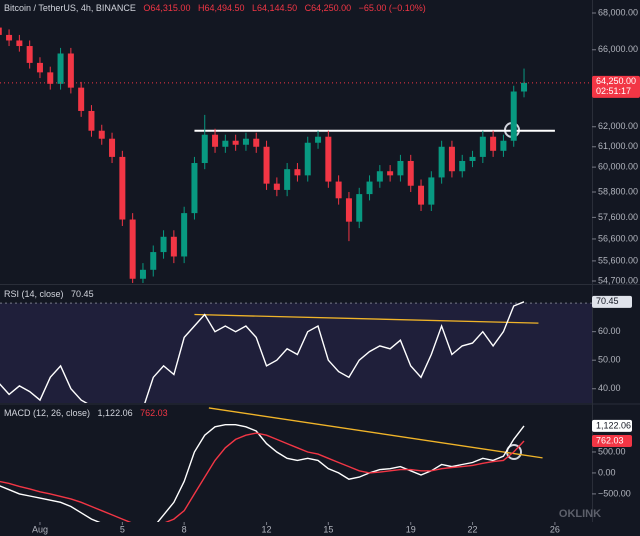 This screenshot has width=640, height=536. What do you see at coordinates (618, 238) in the screenshot?
I see `y-tick-label: 56,600.00` at bounding box center [618, 238].